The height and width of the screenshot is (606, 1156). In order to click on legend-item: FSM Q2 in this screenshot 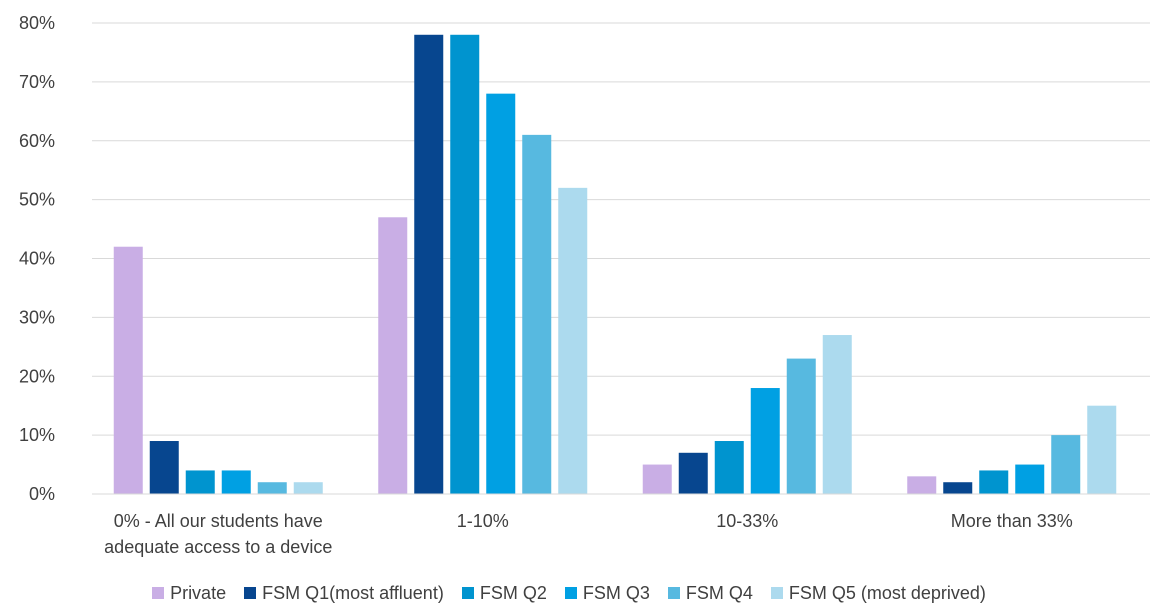, I will do `click(504, 593)`.